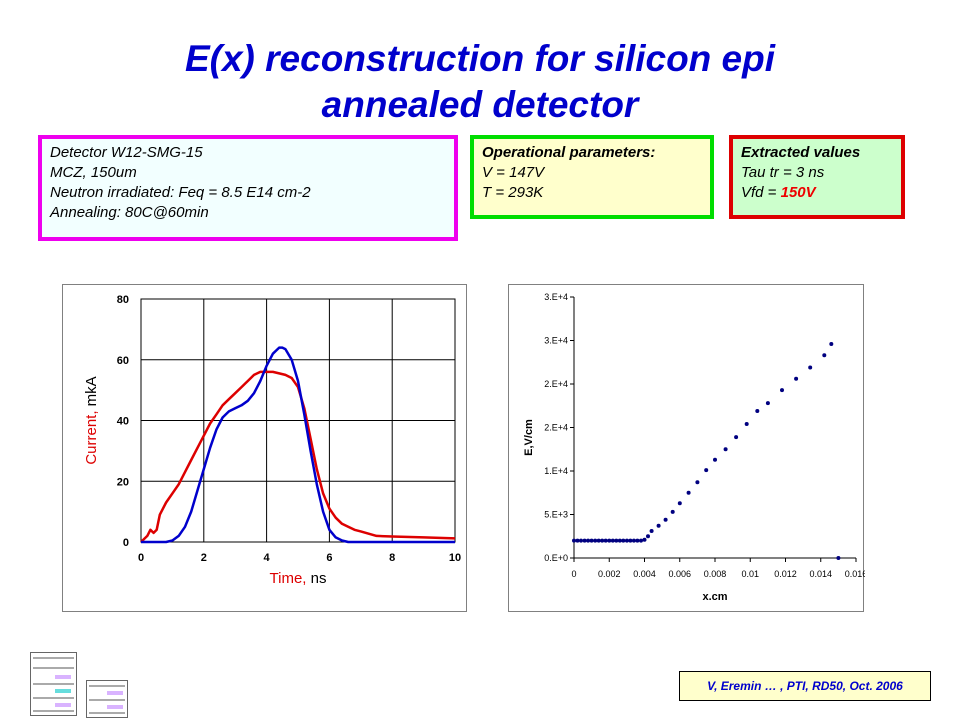  What do you see at coordinates (513, 172) in the screenshot?
I see `operational-line: V = 147V` at bounding box center [513, 172].